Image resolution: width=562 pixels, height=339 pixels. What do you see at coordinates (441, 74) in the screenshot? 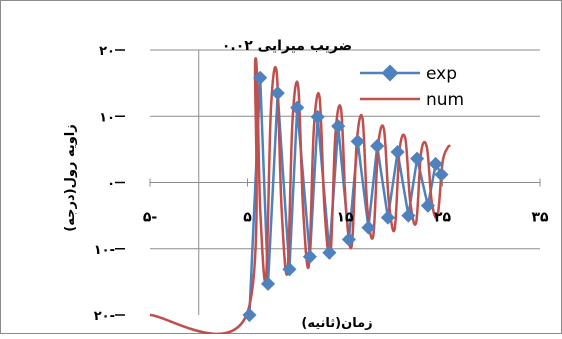
I see `legend-exp-label: exp` at bounding box center [441, 74].